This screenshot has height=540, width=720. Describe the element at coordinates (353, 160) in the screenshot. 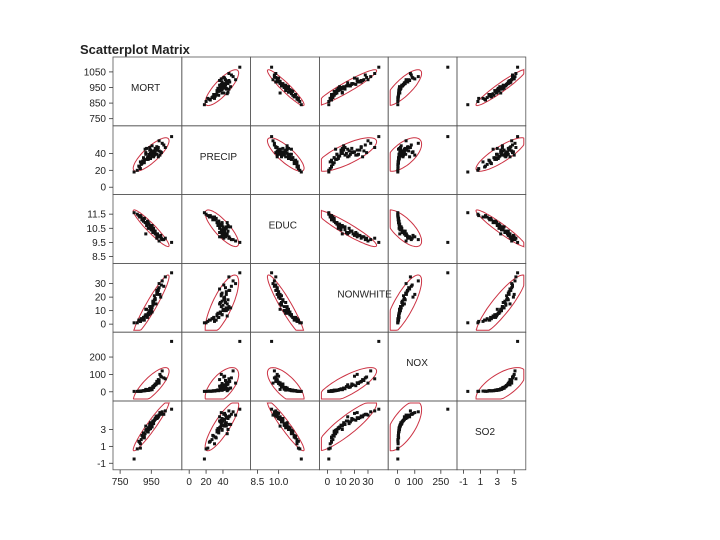

I see `cell-precip-vs-nonwhite` at that location.